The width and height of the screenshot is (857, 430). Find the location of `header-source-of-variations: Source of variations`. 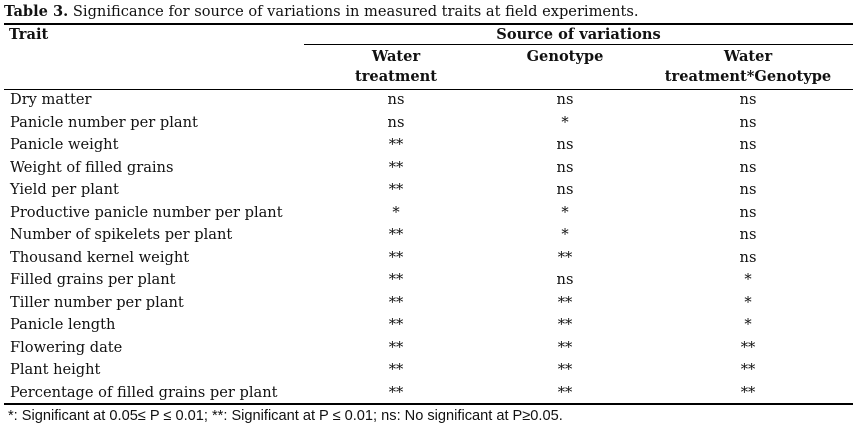

header-source-of-variations: Source of variations is located at coordinates (578, 34).